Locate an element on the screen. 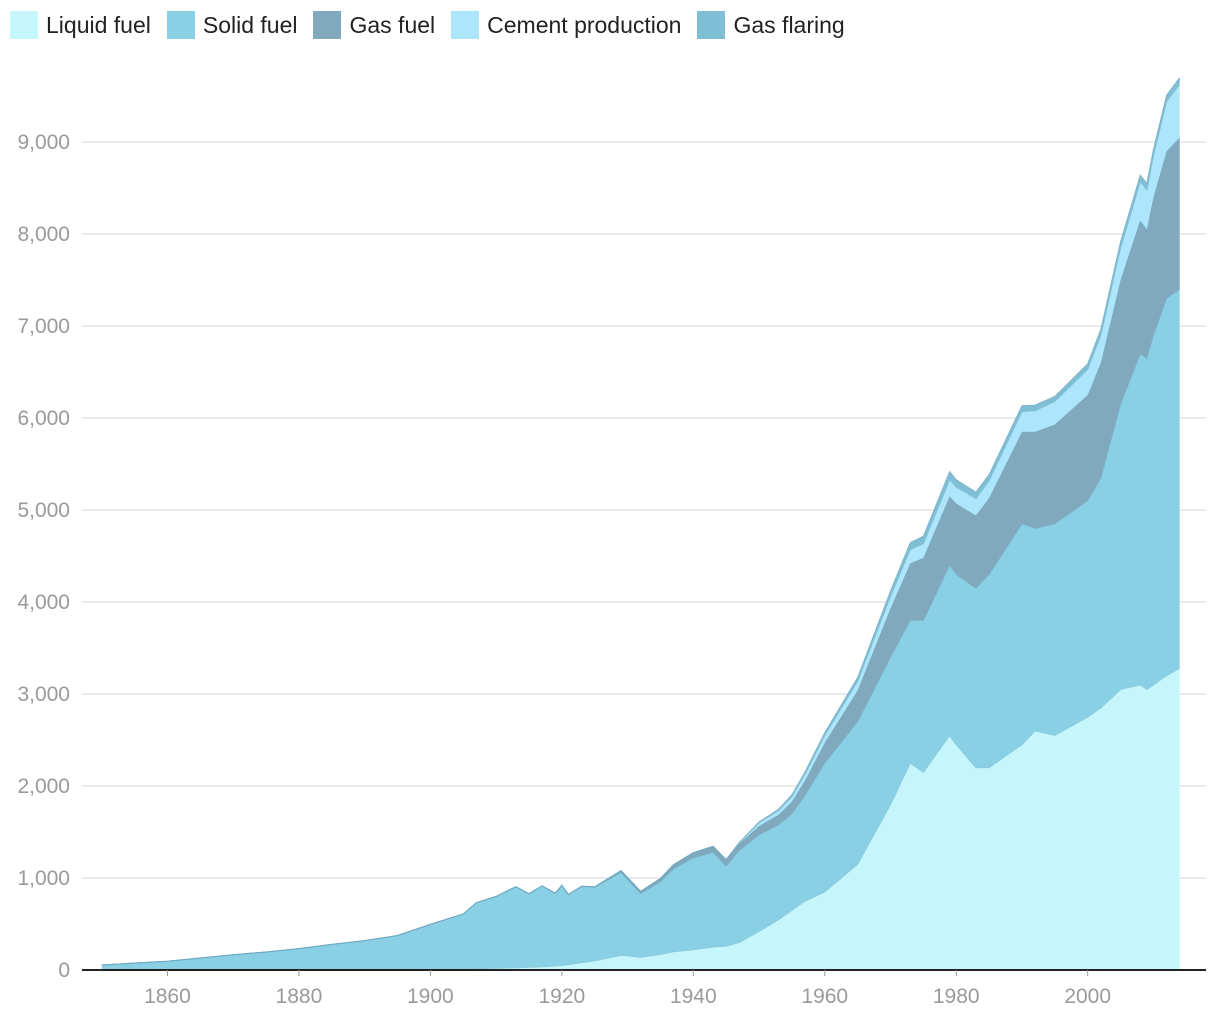  y-tick-label: 4,000 is located at coordinates (43, 602).